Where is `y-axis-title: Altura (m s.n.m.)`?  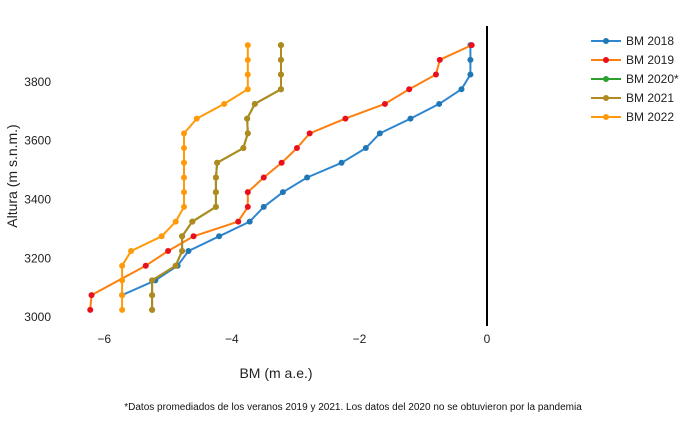
y-axis-title: Altura (m s.n.m.) is located at coordinates (12, 175).